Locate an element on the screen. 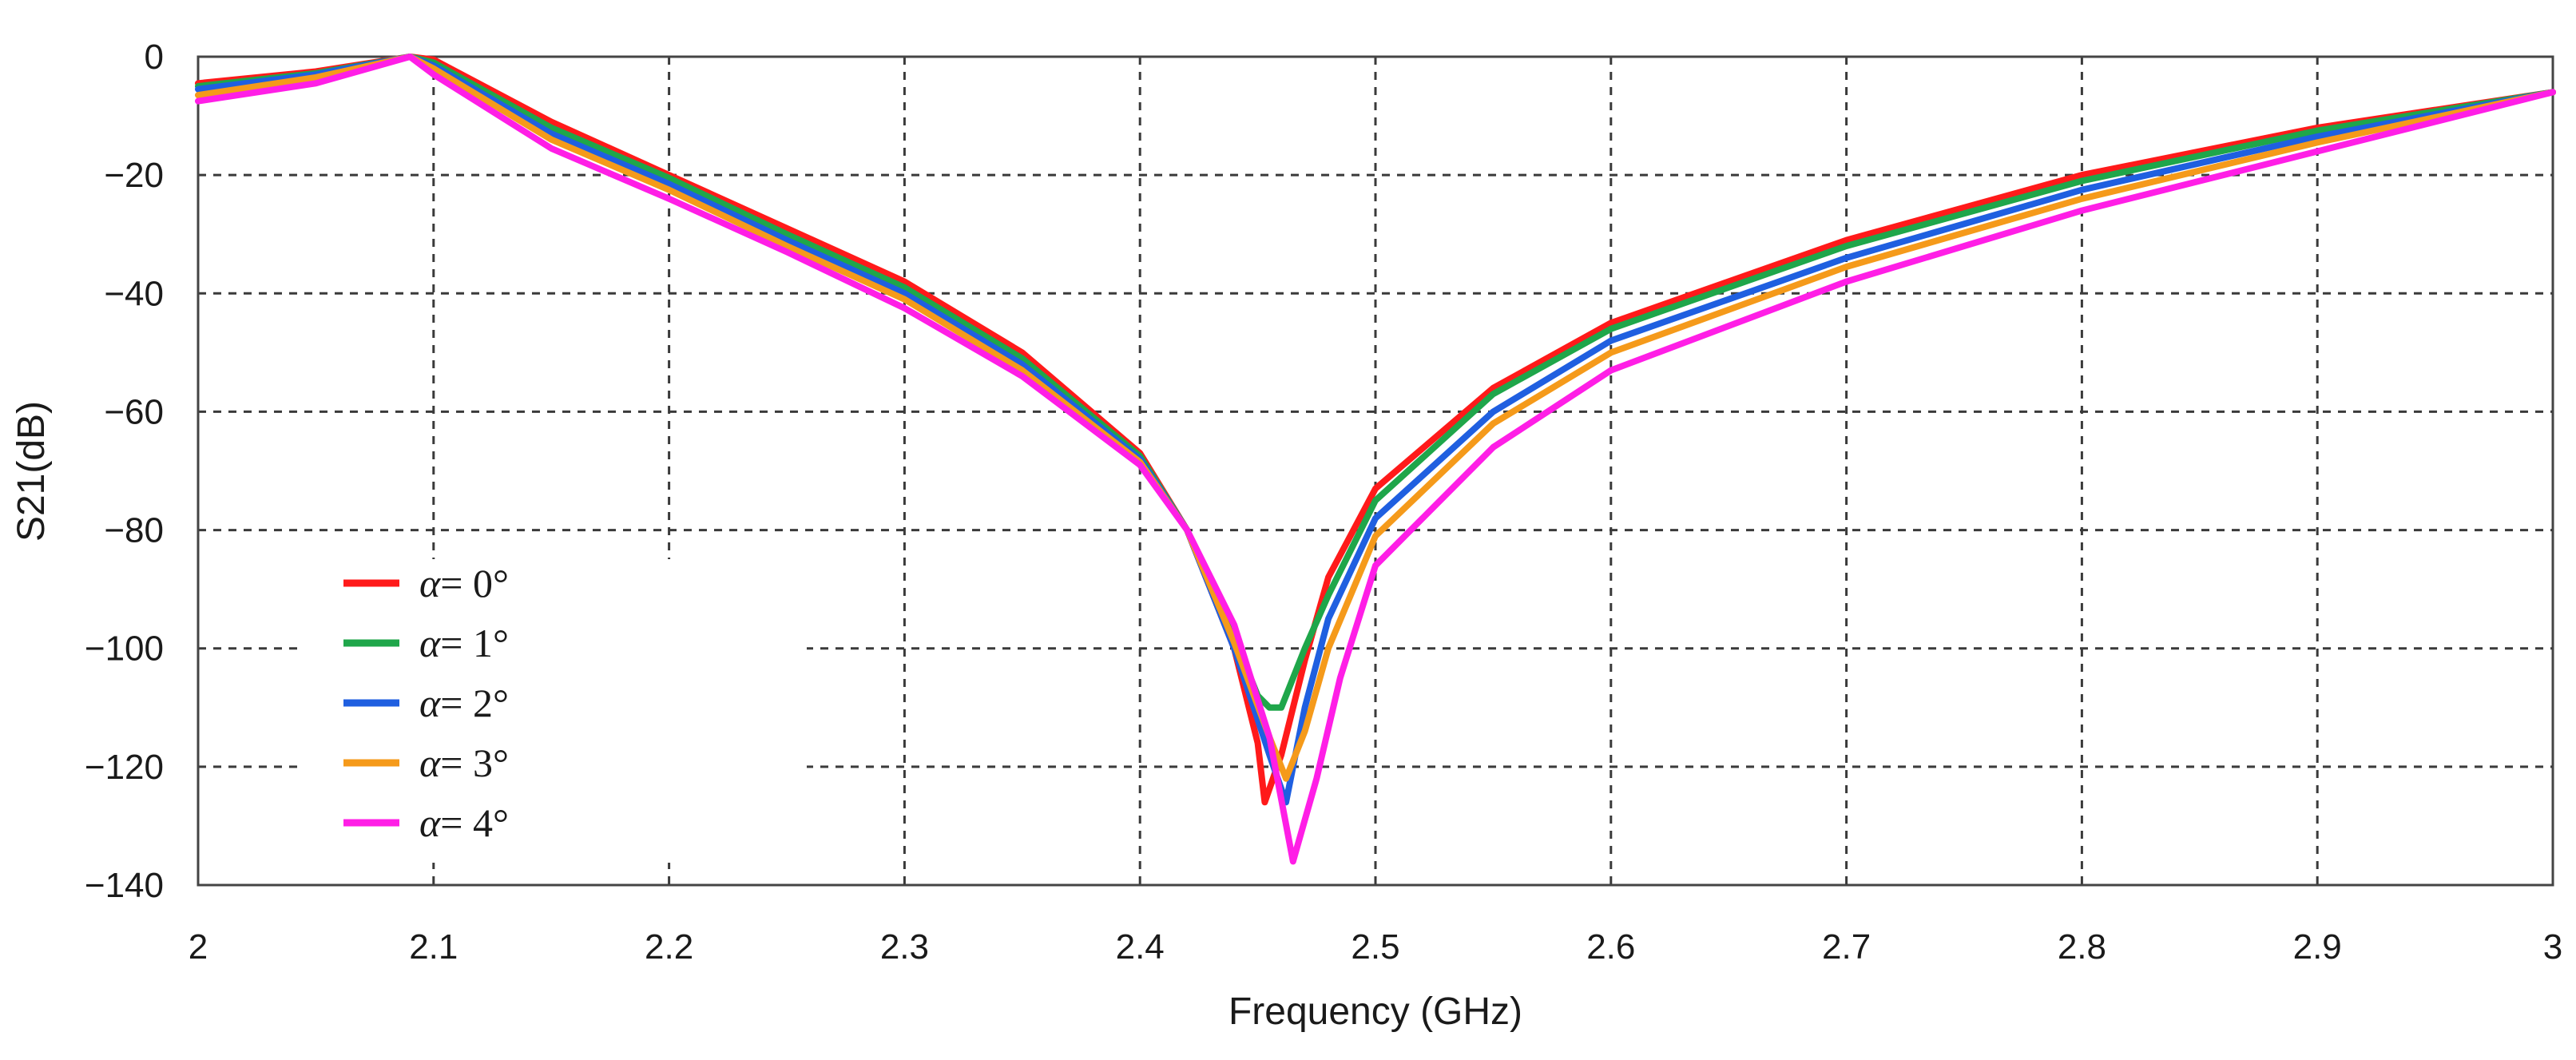 The image size is (2576, 1060). x-tick-label: 2.5 is located at coordinates (1375, 947).